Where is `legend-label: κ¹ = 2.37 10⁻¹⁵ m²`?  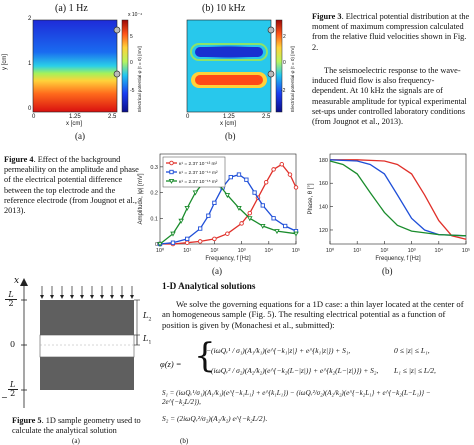 legend-label: κ¹ = 2.37 10⁻¹⁵ m² is located at coordinates (198, 182).